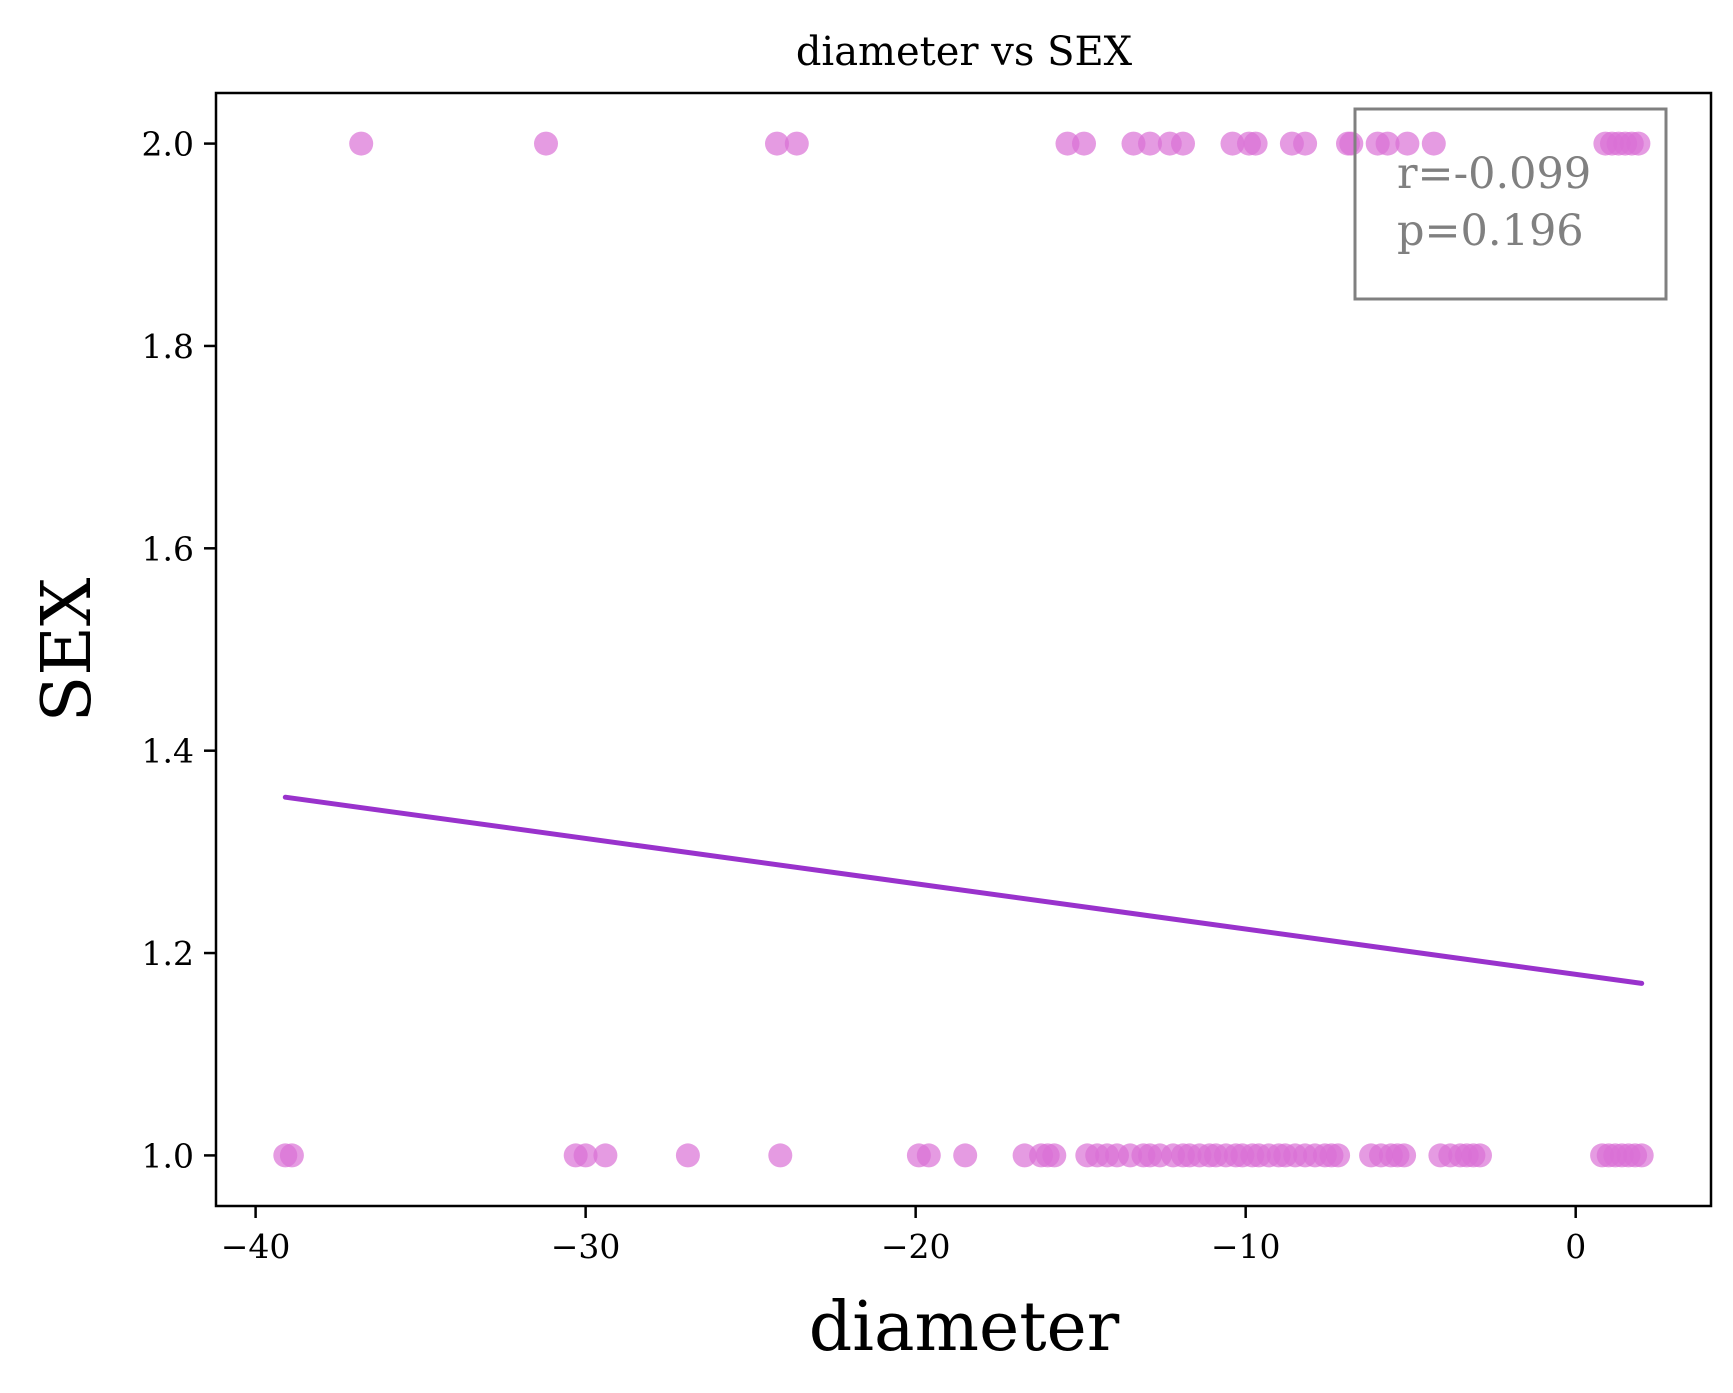 This screenshot has height=1393, width=1733. What do you see at coordinates (1575, 1246) in the screenshot?
I see `x-tick-label: 0` at bounding box center [1575, 1246].